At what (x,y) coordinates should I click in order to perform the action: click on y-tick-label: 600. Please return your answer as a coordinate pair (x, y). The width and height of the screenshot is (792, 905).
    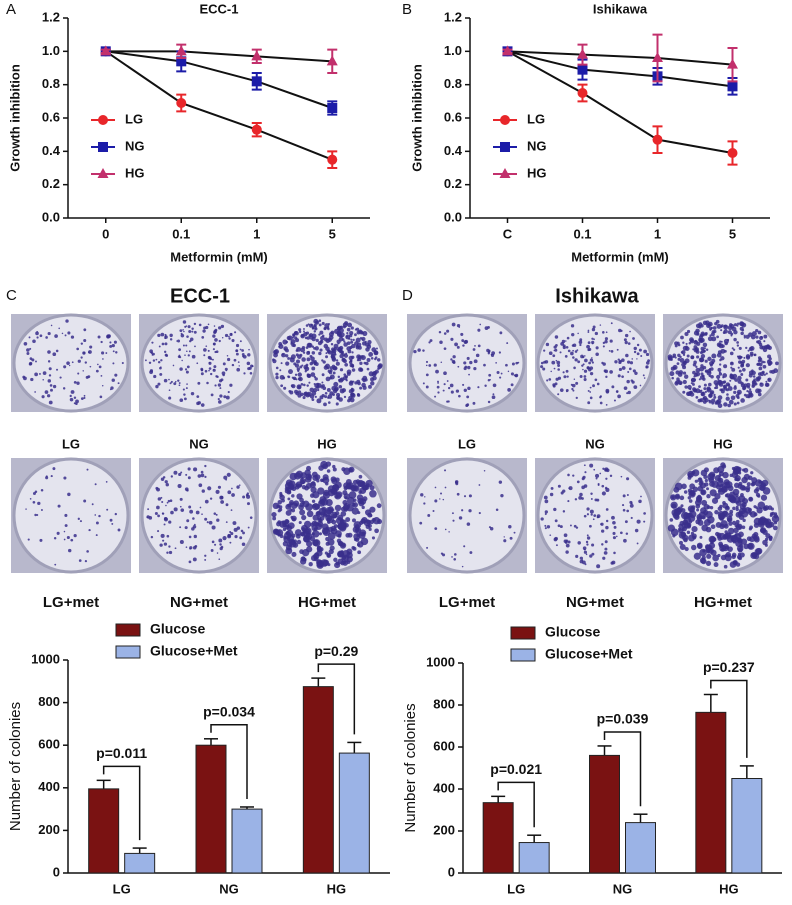
    Looking at the image, I should click on (444, 745).